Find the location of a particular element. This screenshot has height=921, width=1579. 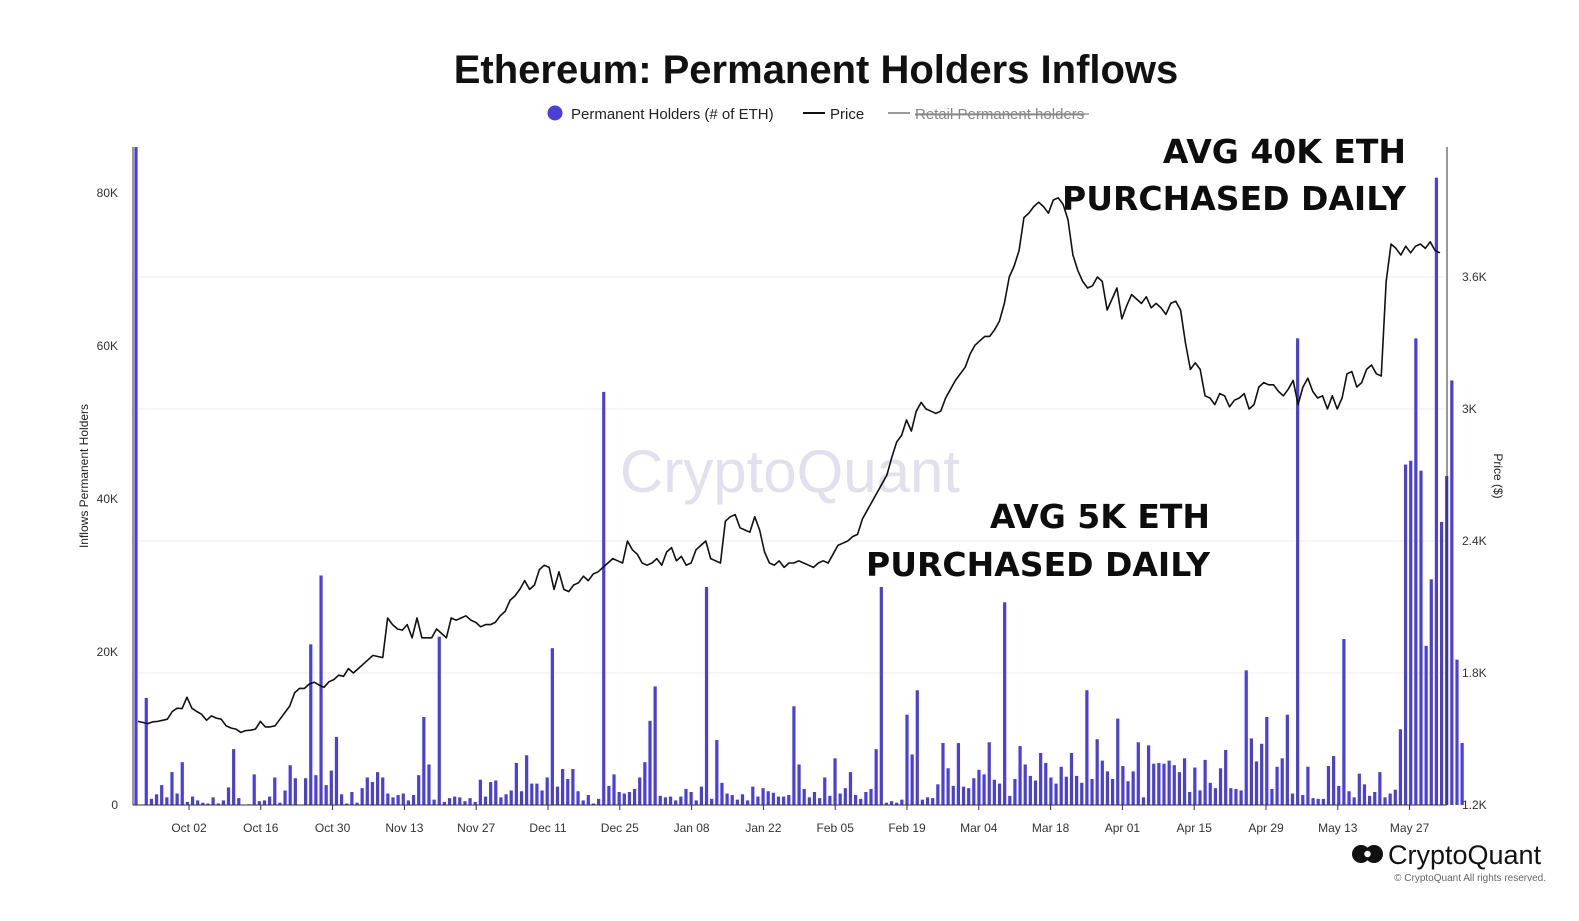

legend-label-permanent-holders: Permanent Holders (# of ETH) is located at coordinates (672, 114).